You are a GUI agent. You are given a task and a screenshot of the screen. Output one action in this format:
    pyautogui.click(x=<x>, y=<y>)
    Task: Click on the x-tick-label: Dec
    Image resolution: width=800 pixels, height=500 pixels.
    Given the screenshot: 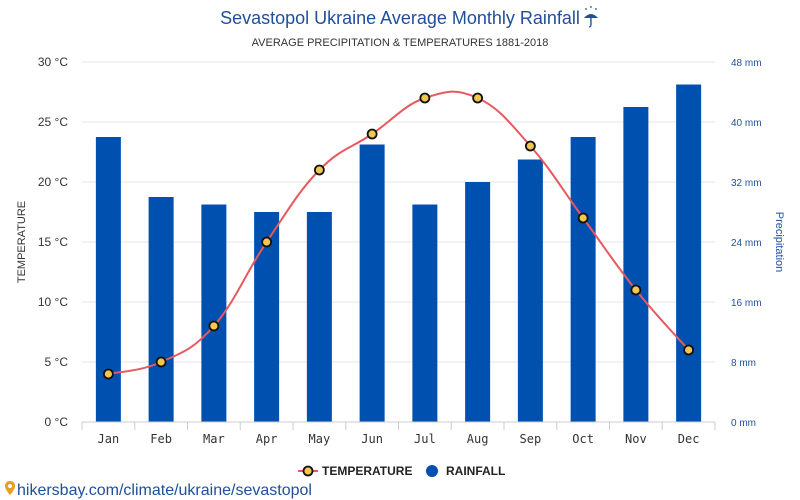 What is the action you would take?
    pyautogui.click(x=689, y=439)
    